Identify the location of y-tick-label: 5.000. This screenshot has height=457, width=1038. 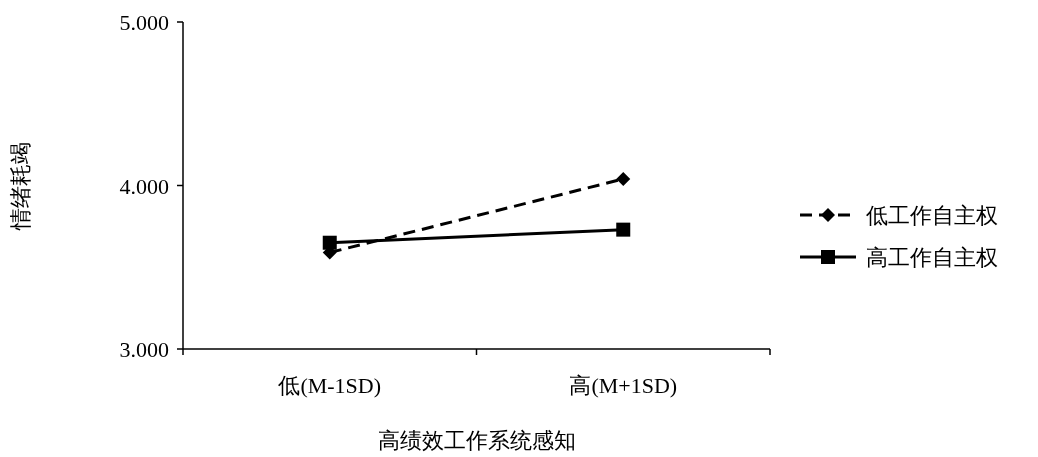
(144, 22).